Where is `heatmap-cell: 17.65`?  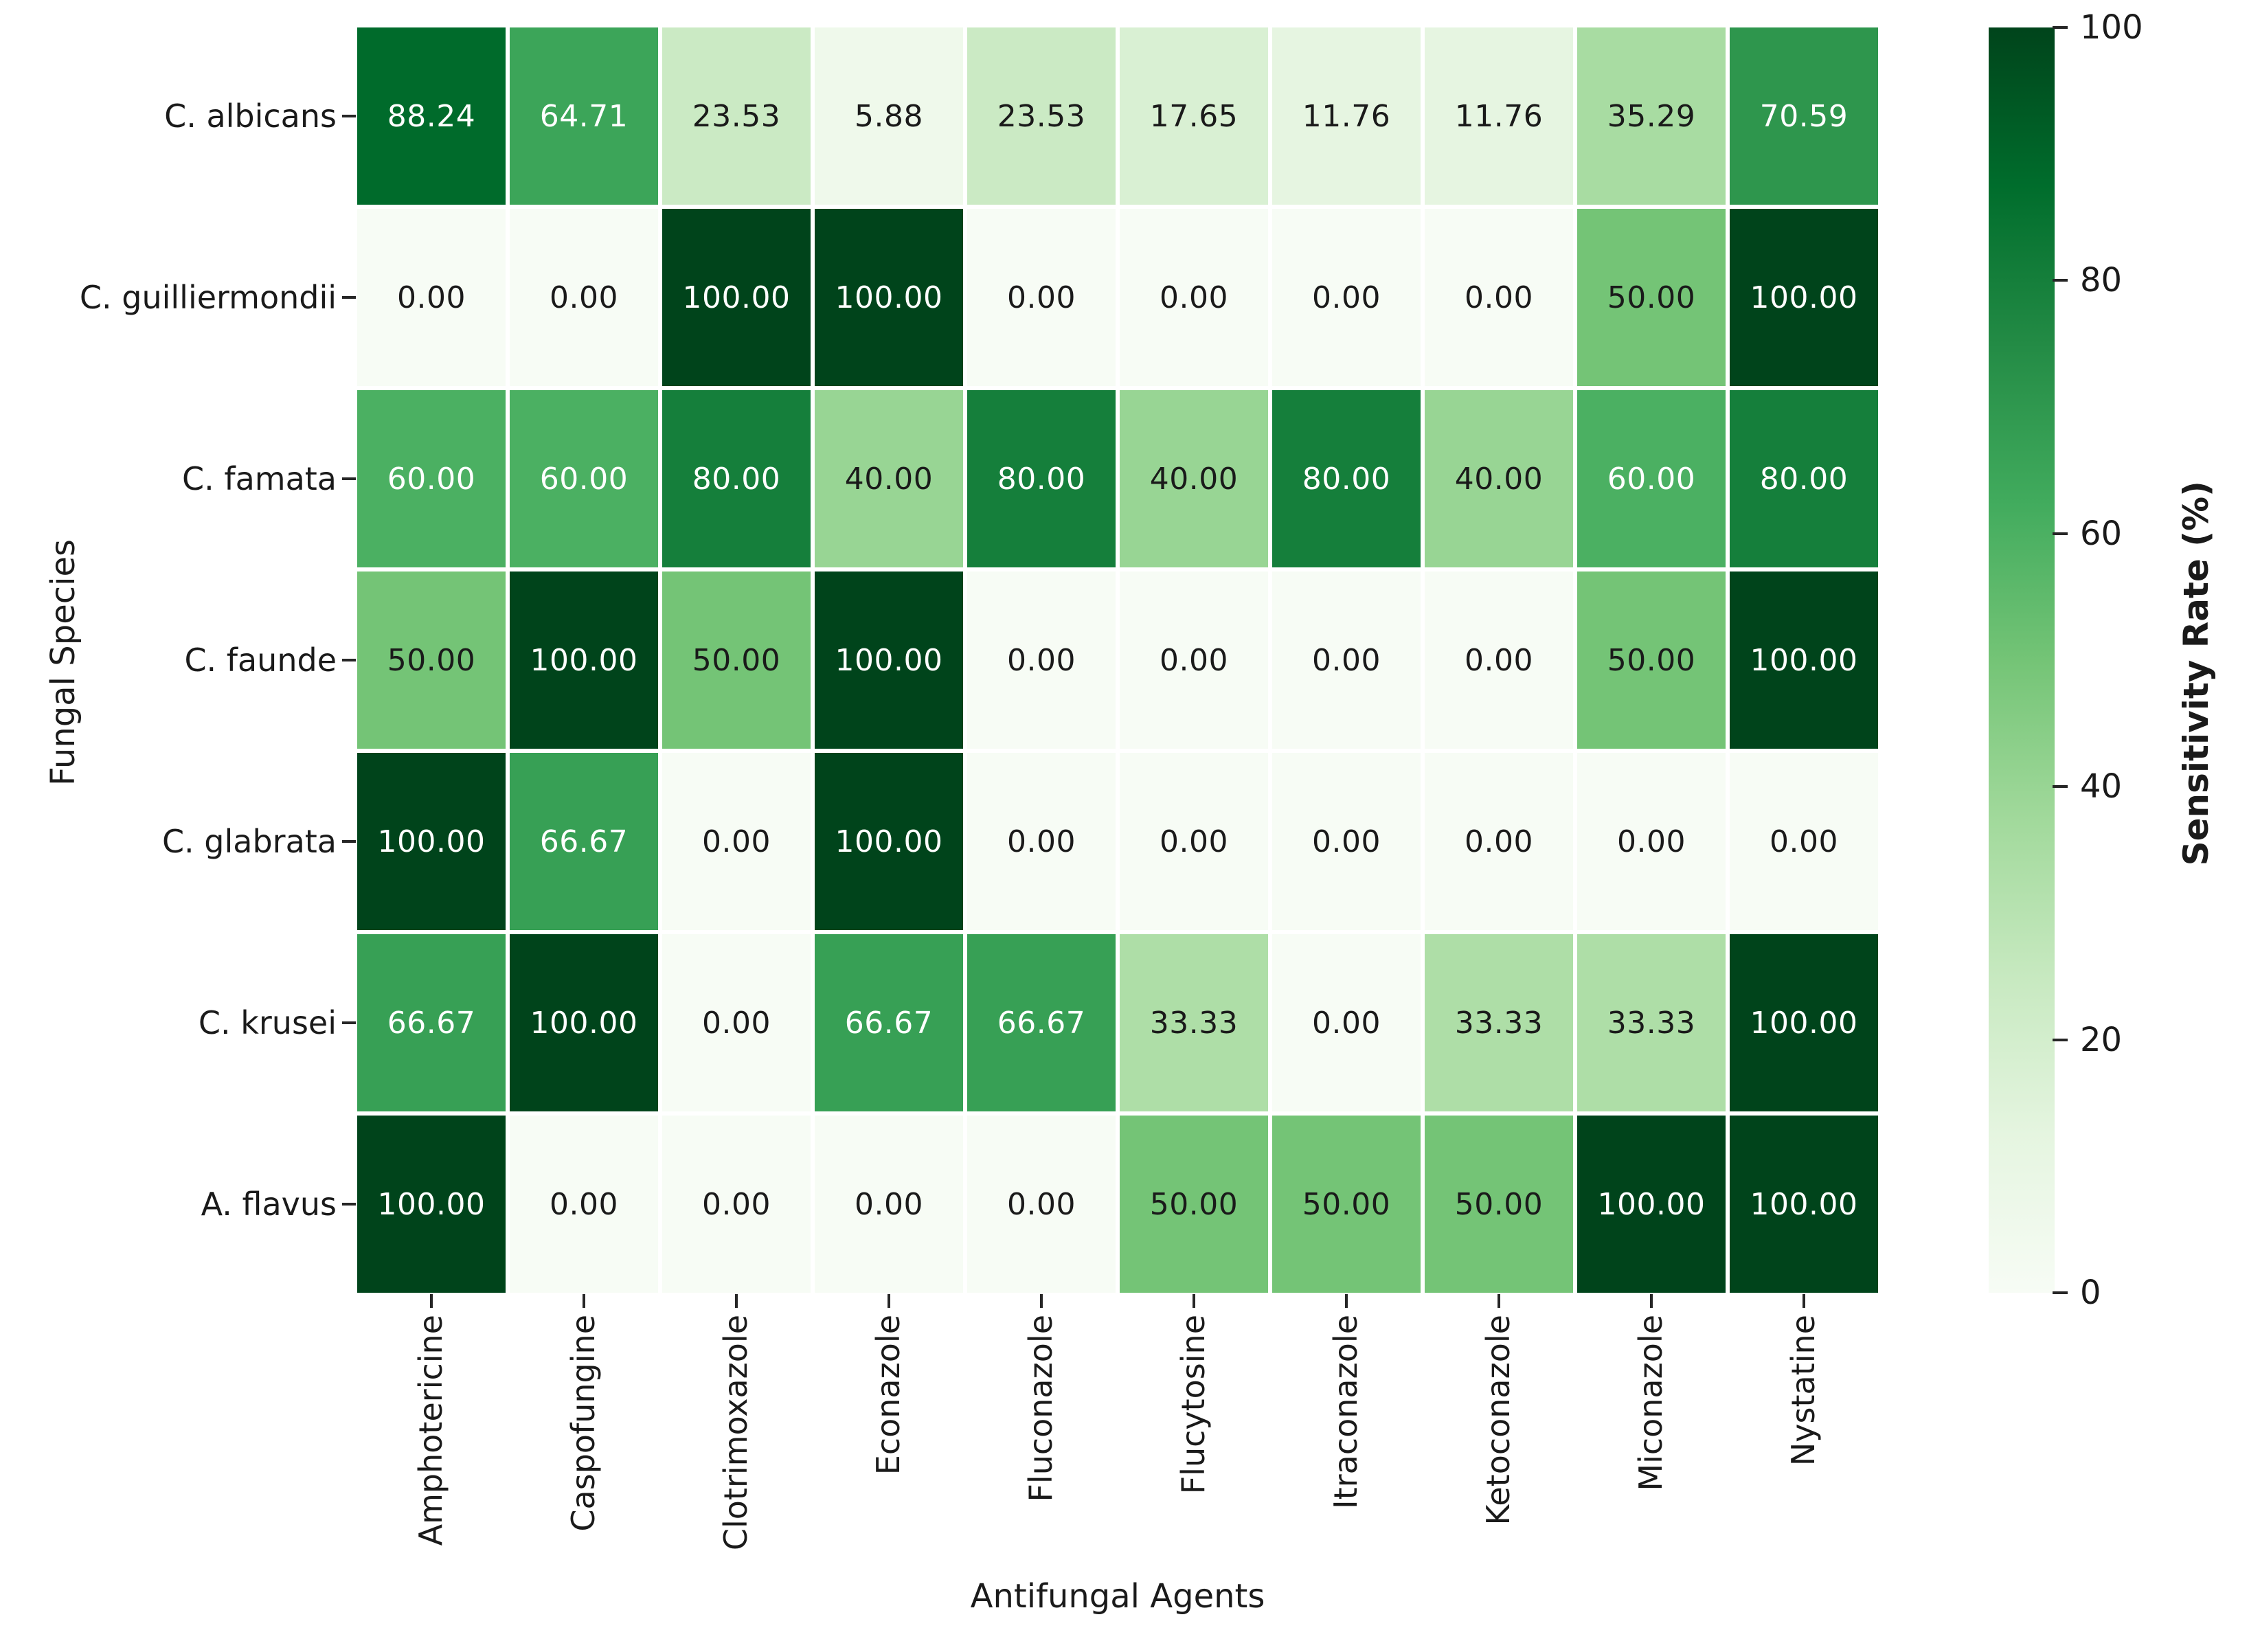
heatmap-cell: 17.65 is located at coordinates (1194, 116).